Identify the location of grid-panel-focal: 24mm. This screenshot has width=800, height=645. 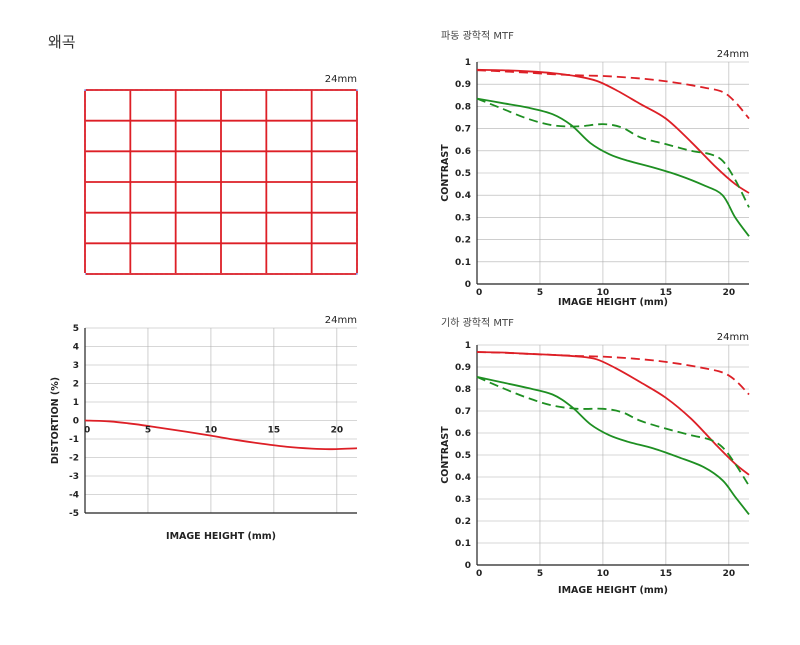
(341, 79).